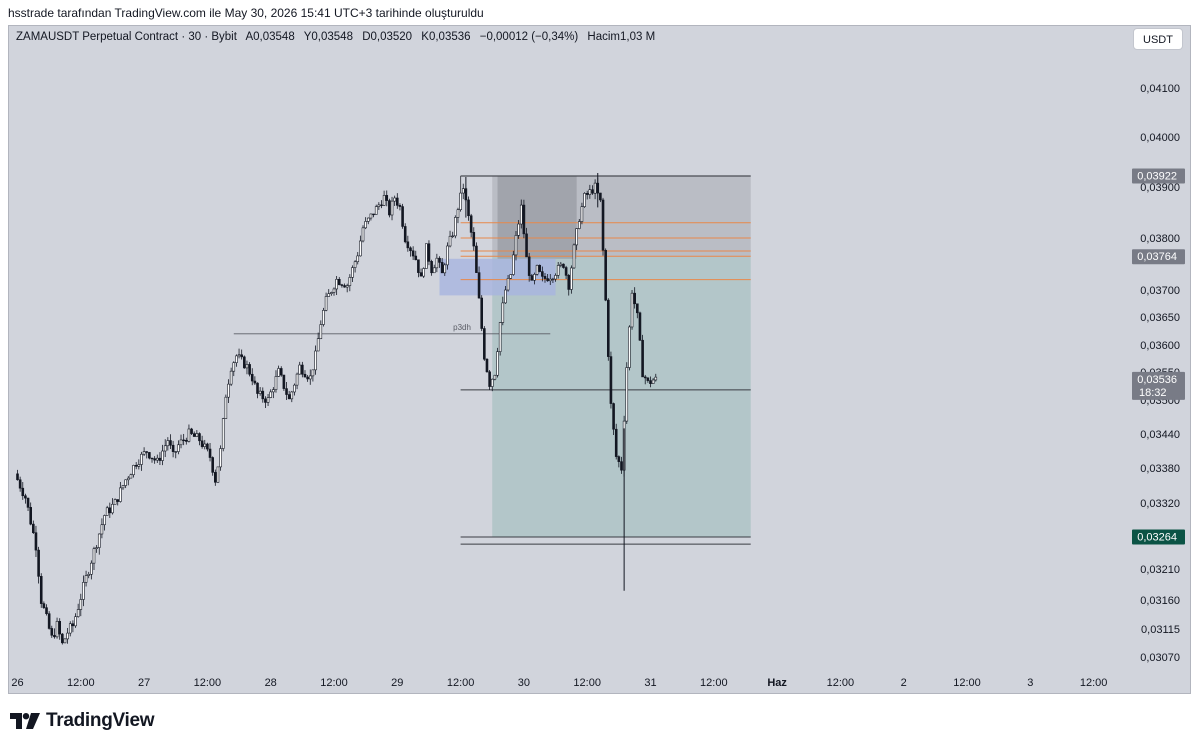  Describe the element at coordinates (328, 37) in the screenshot. I see `legend-high: Y0,03548` at that location.